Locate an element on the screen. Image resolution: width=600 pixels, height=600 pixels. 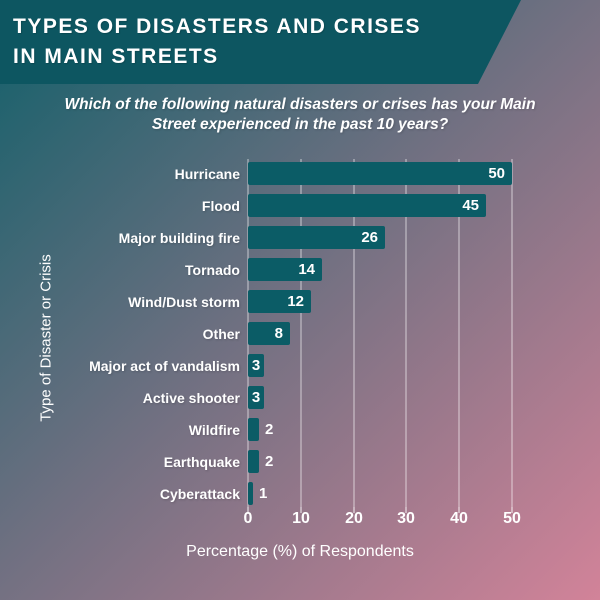
tick-label-0: 0 is located at coordinates (248, 518).